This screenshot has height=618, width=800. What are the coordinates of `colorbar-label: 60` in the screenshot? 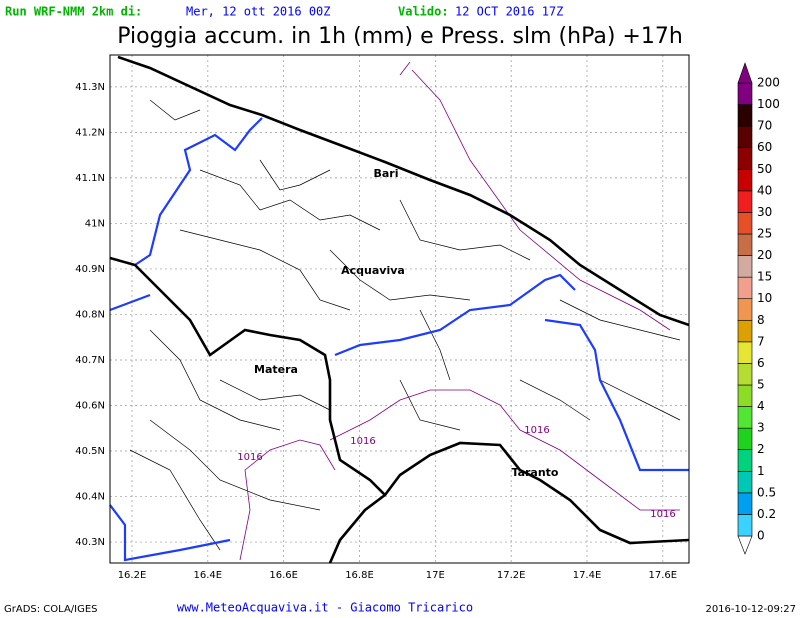 It's located at (764, 147).